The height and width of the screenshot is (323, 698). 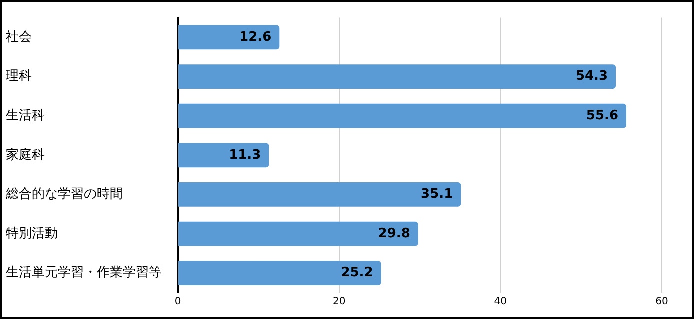 I want to click on x-tick-label: 0, so click(x=178, y=302).